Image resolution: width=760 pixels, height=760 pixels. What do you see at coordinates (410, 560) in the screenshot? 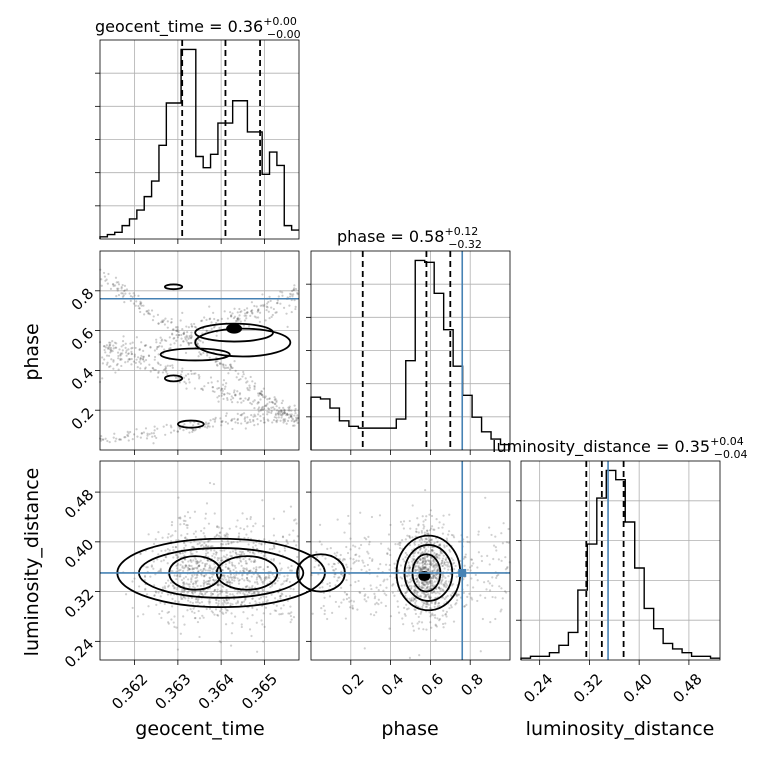
I see `grid-ld-phase` at bounding box center [410, 560].